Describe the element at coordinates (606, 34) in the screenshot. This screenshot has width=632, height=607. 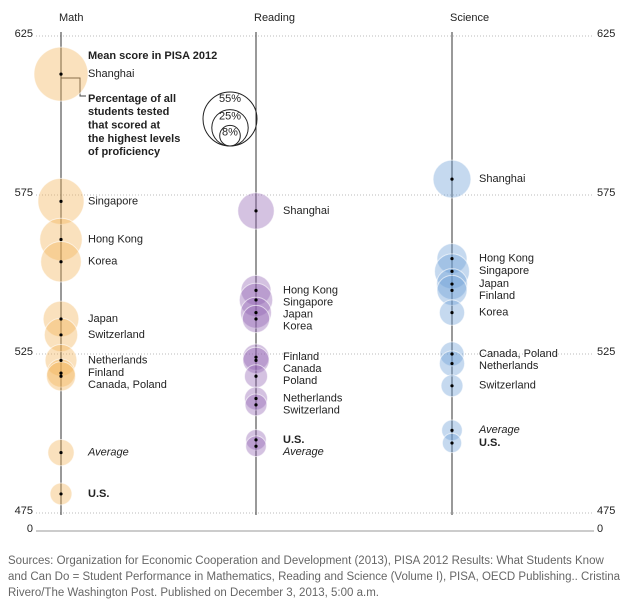
I see `y-tick-label-right: 625` at that location.